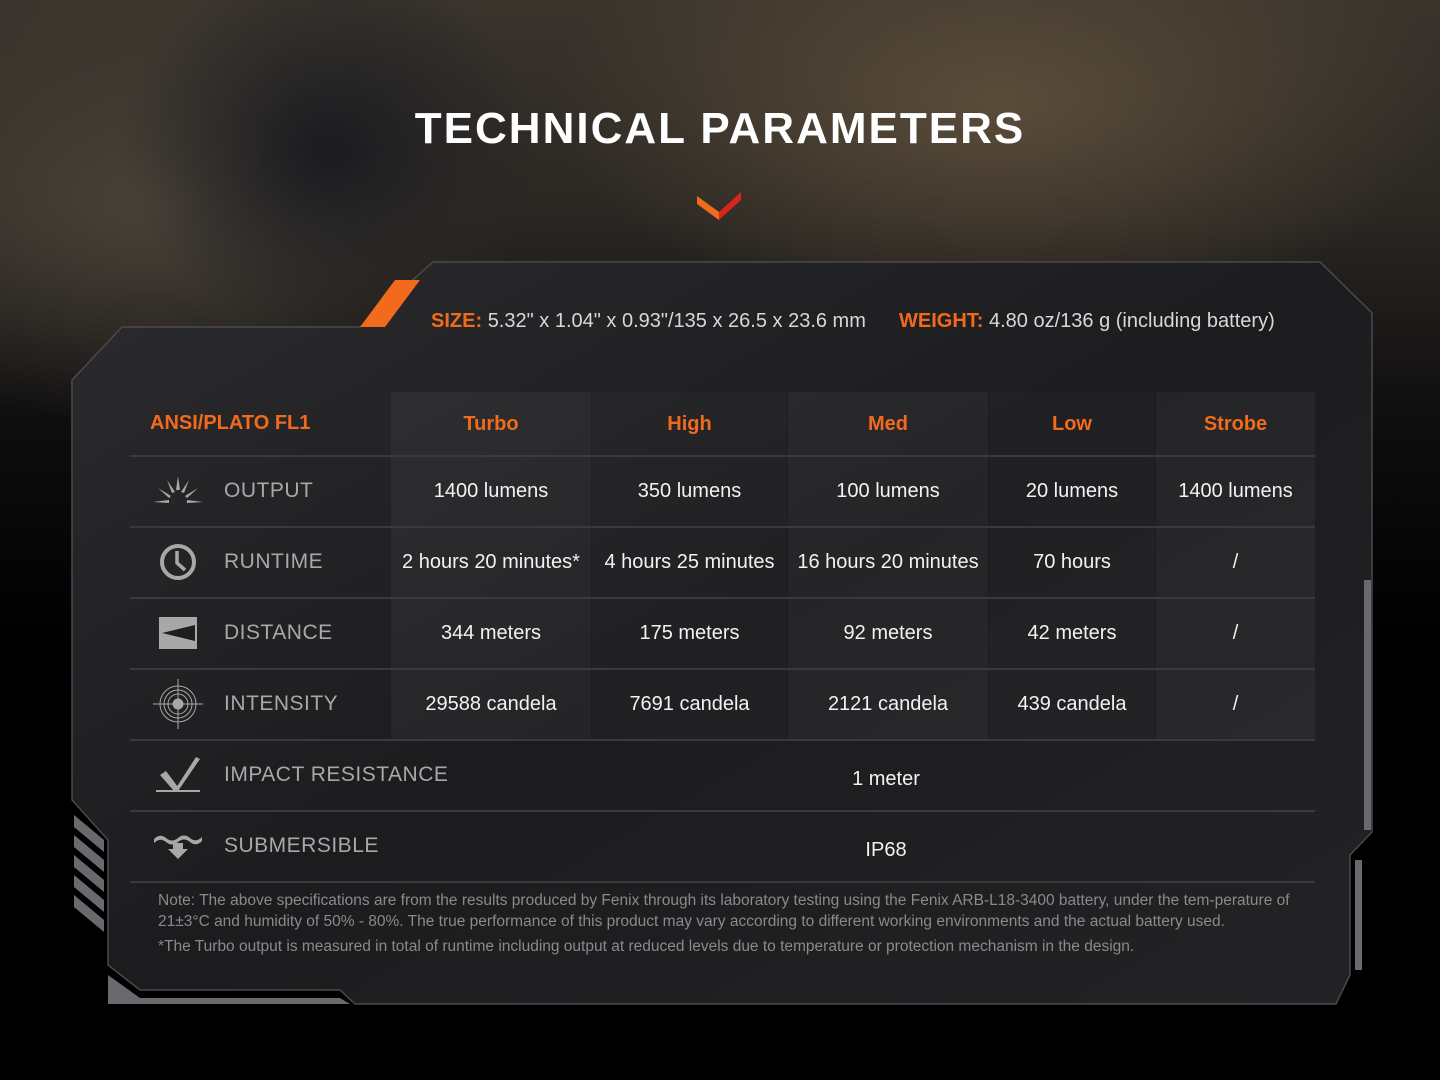 The image size is (1440, 1080). Describe the element at coordinates (269, 490) in the screenshot. I see `row-label: OUTPUT` at that location.